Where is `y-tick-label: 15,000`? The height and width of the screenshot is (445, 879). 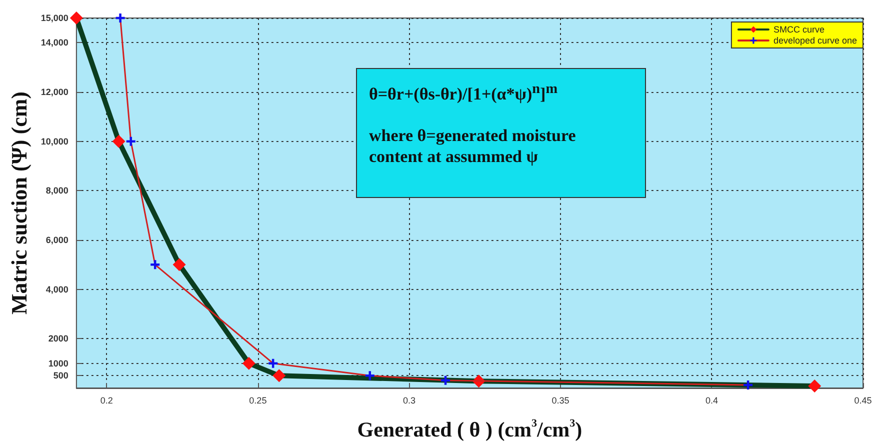
y-tick-label: 15,000 is located at coordinates (54, 18).